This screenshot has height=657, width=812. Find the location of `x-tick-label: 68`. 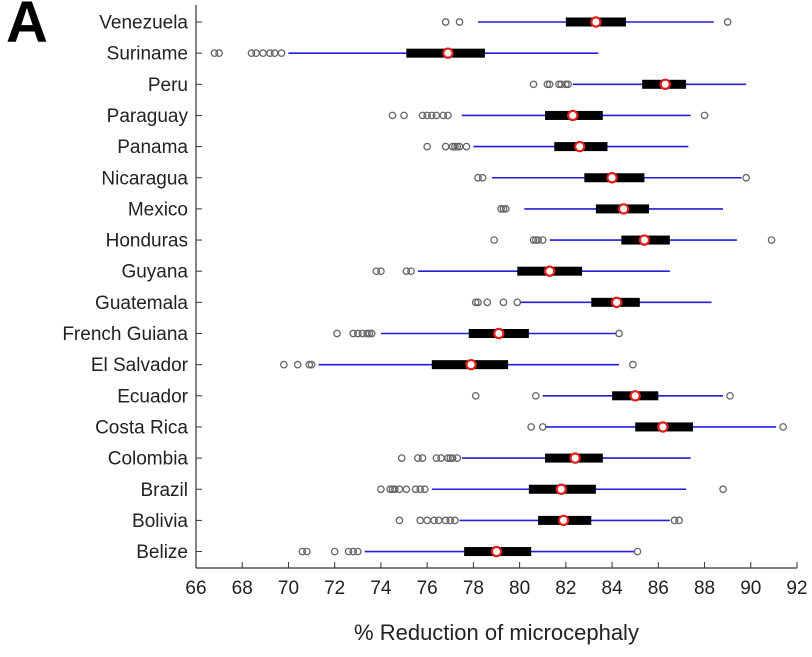

x-tick-label: 68 is located at coordinates (242, 588).